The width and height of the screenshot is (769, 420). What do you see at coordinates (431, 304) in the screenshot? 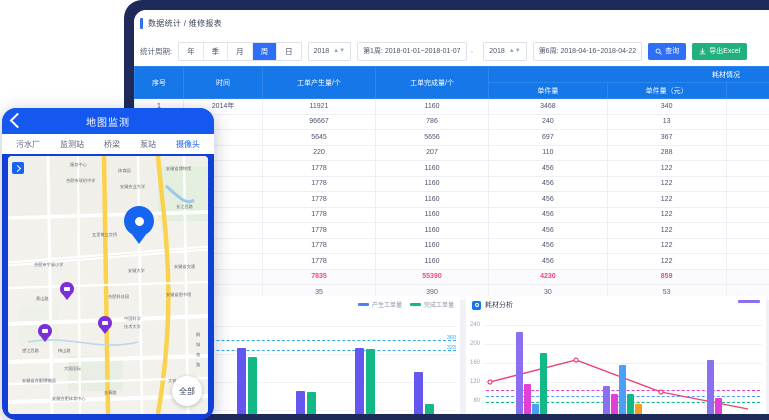
I see `legend-item-completed: 完成工单量` at bounding box center [431, 304].